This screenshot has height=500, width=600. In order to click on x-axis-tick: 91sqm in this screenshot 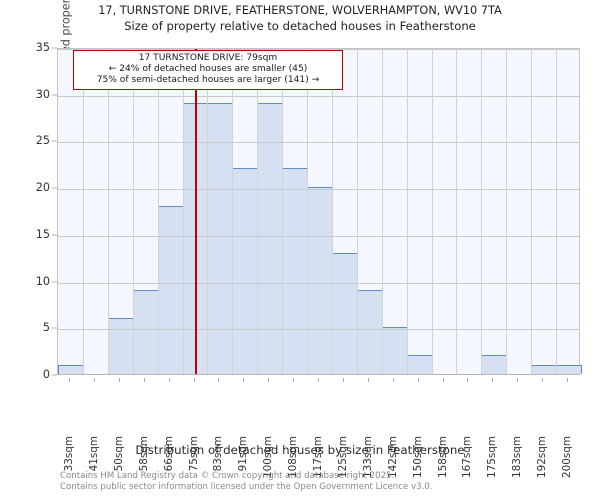, I will do `click(243, 424)`.